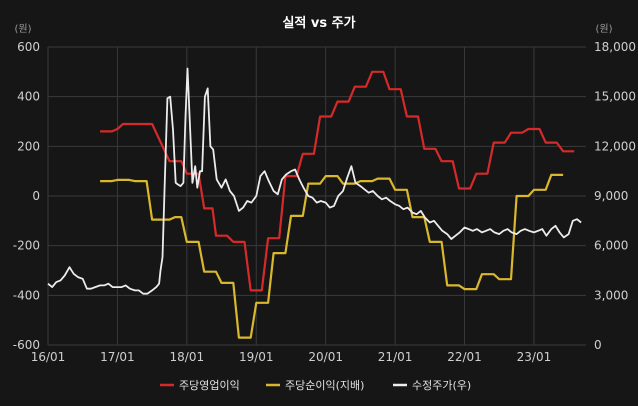 The width and height of the screenshot is (638, 406). I want to click on left-tick-label: 600, so click(28, 47).